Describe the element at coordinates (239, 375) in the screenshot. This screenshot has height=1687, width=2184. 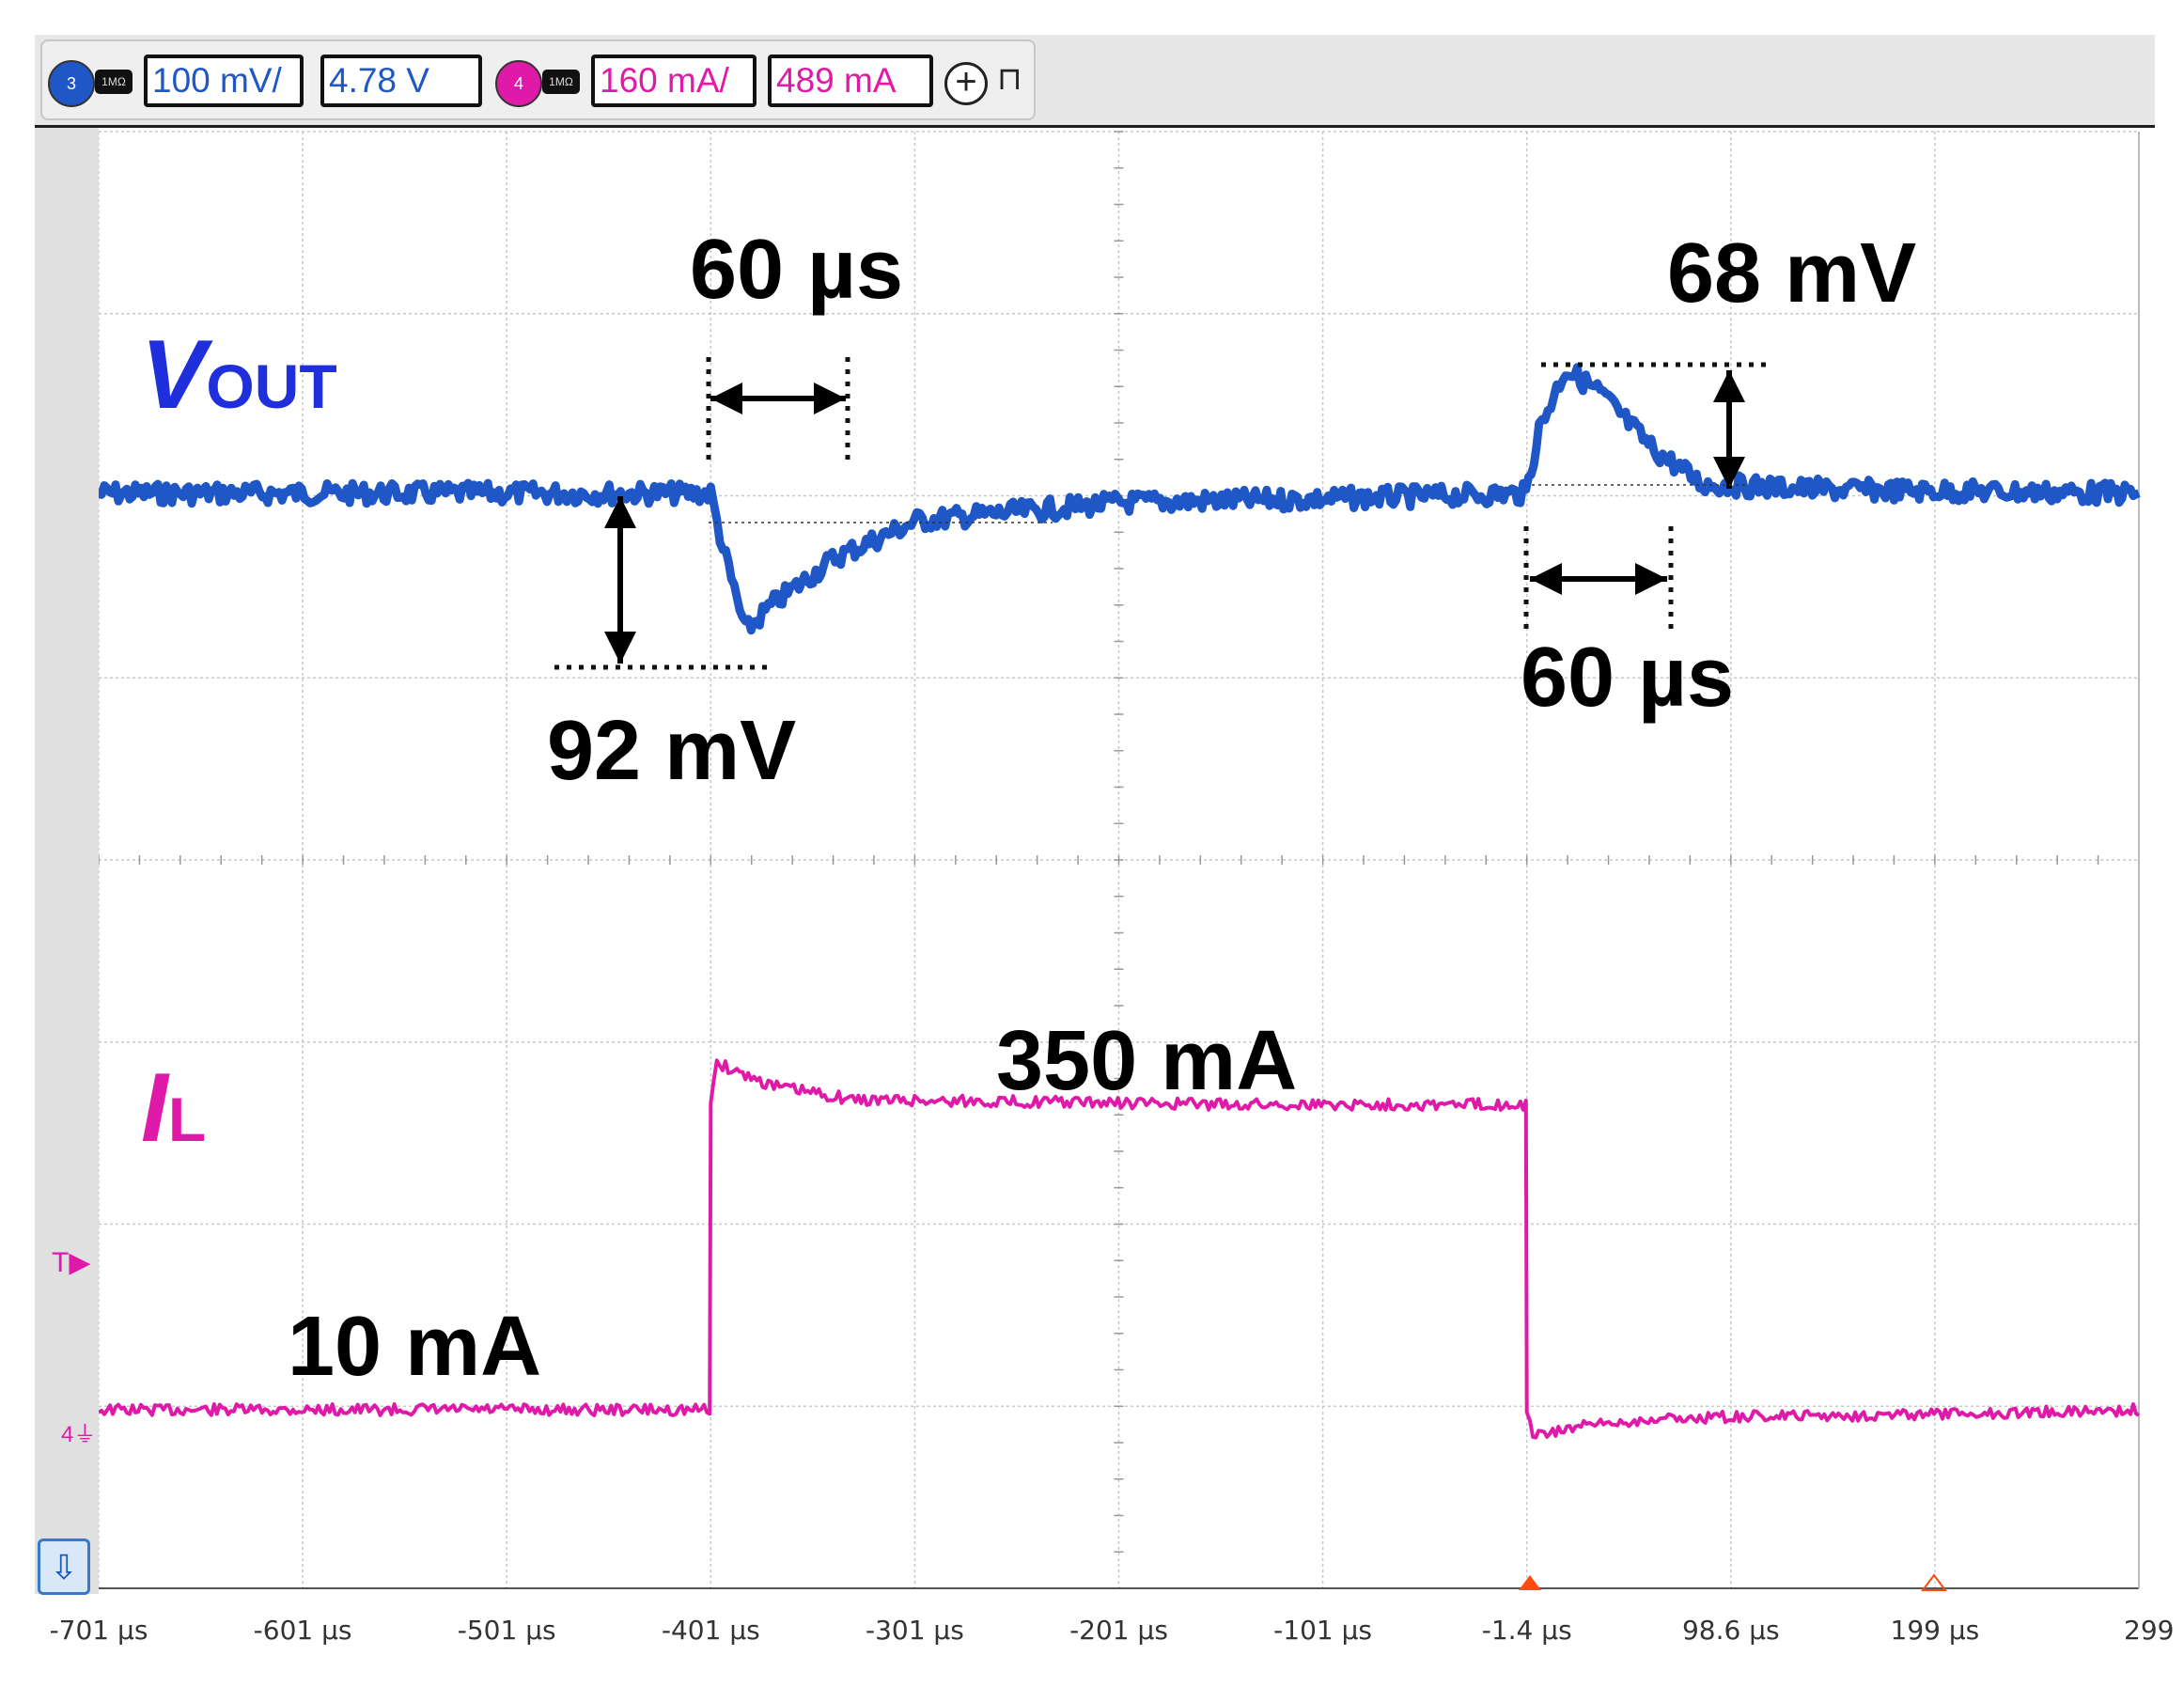
I see `vout-trace-label: VOUT` at that location.